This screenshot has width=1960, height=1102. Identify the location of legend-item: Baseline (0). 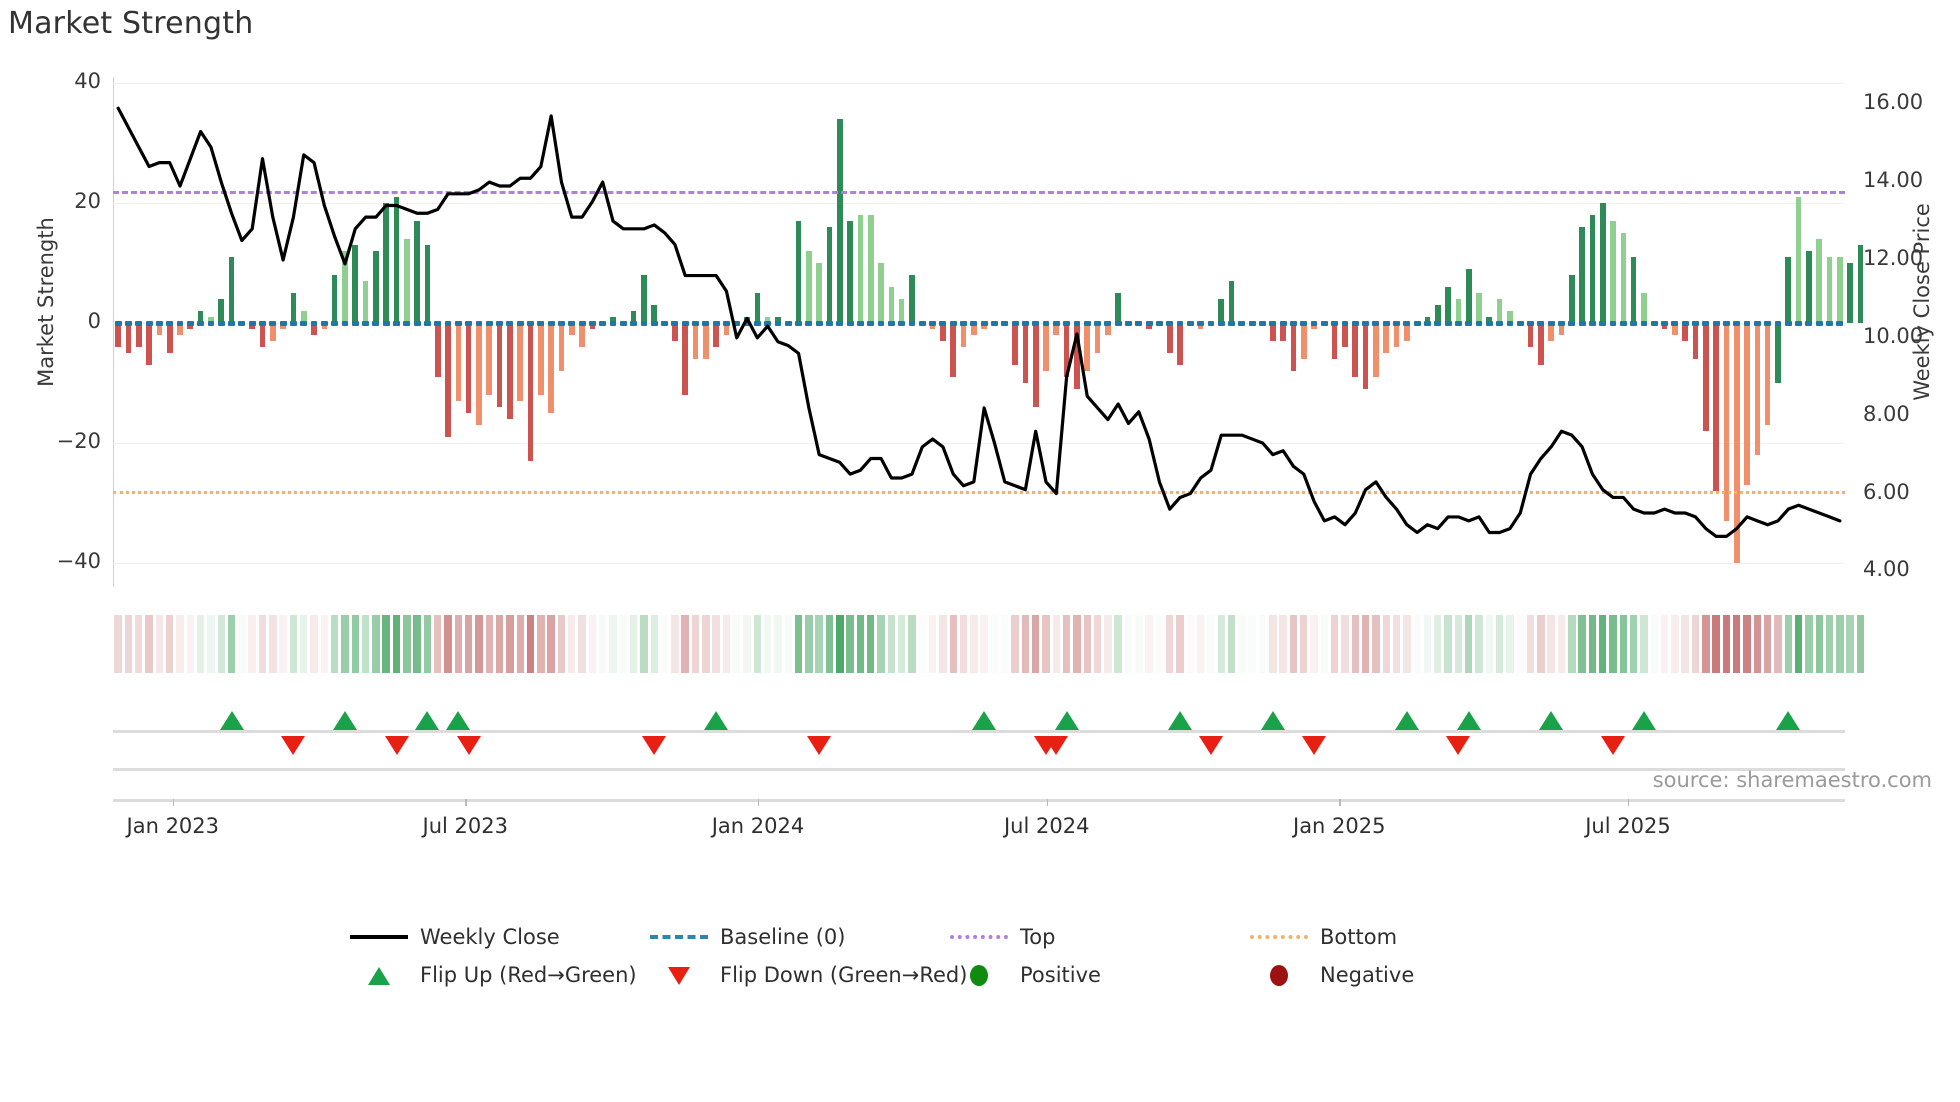
(747, 937).